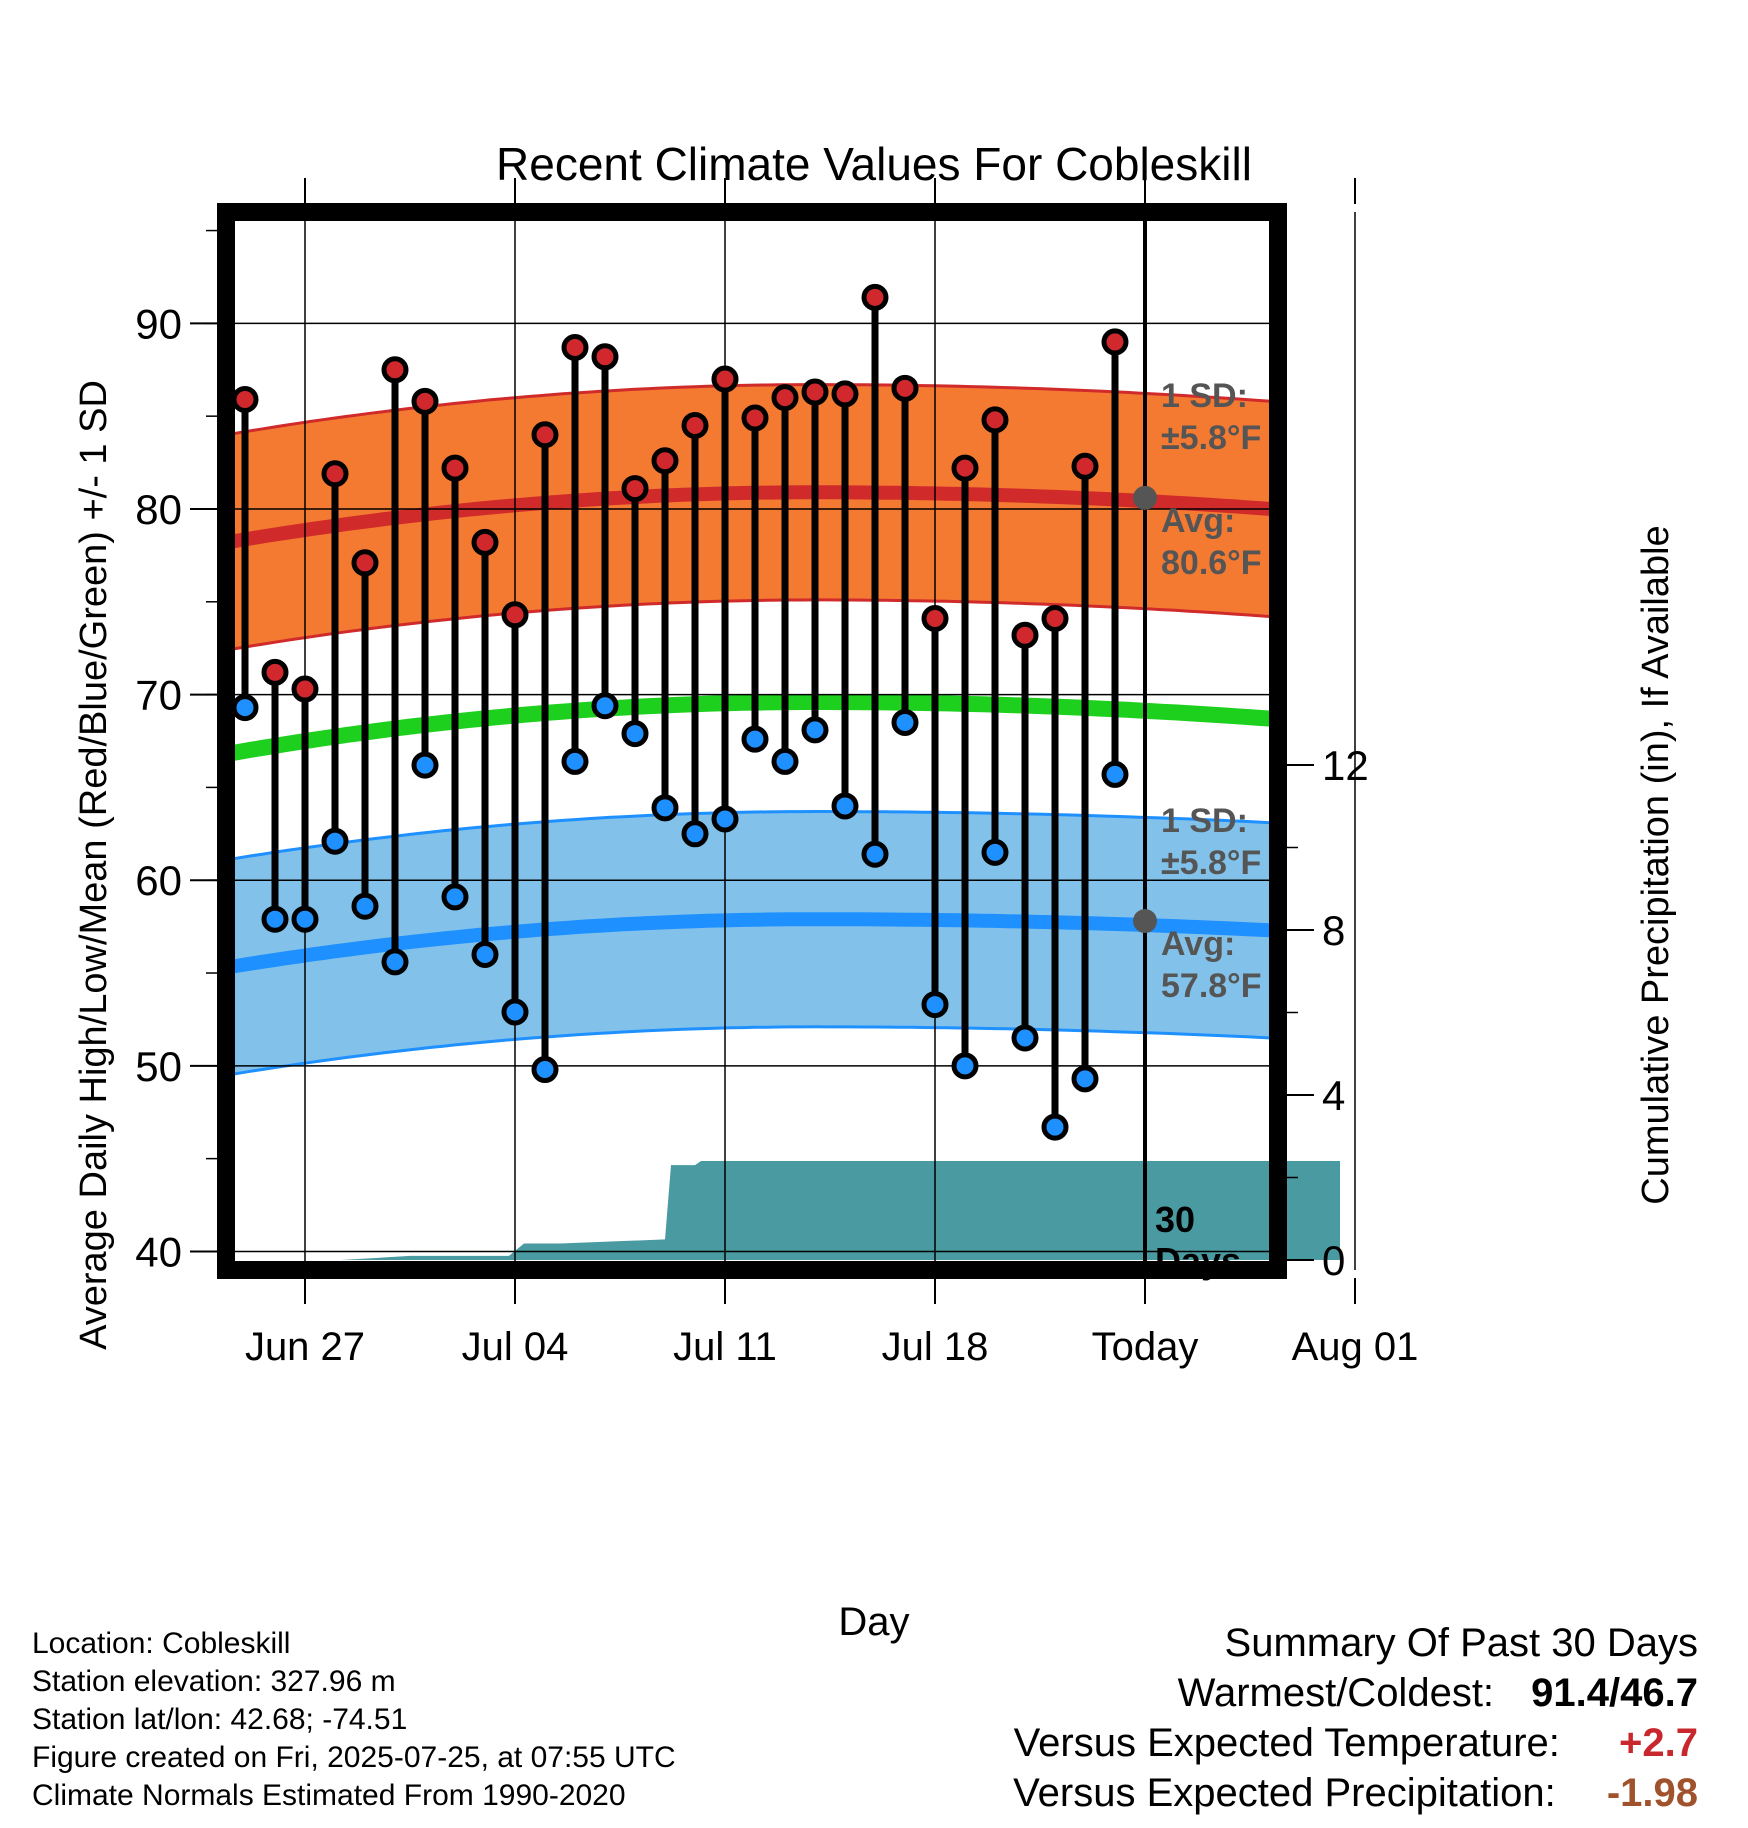 This screenshot has height=1828, width=1748. I want to click on y-tick-label: 70, so click(158, 695).